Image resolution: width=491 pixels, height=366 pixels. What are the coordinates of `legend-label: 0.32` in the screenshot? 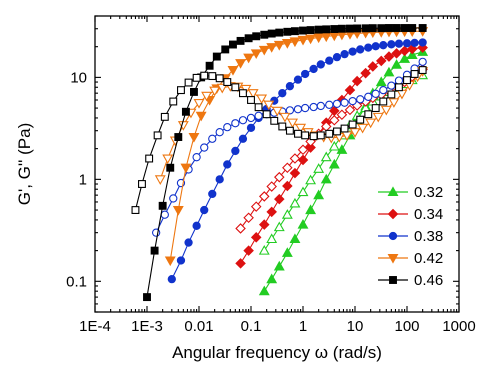 It's located at (428, 192).